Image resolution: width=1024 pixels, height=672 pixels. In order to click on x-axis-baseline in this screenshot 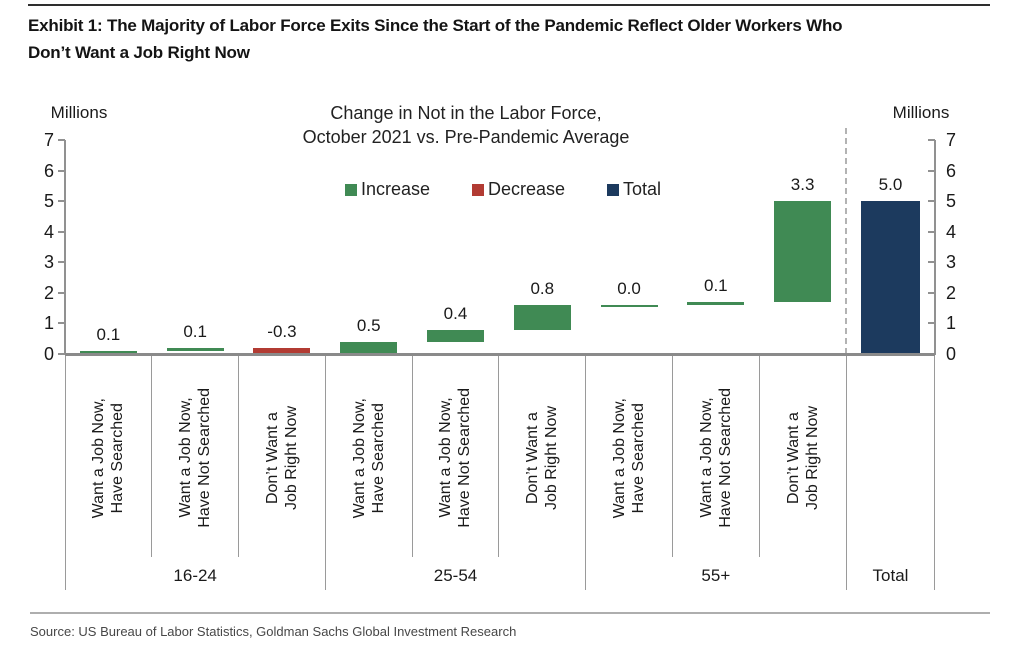, I will do `click(500, 354)`.